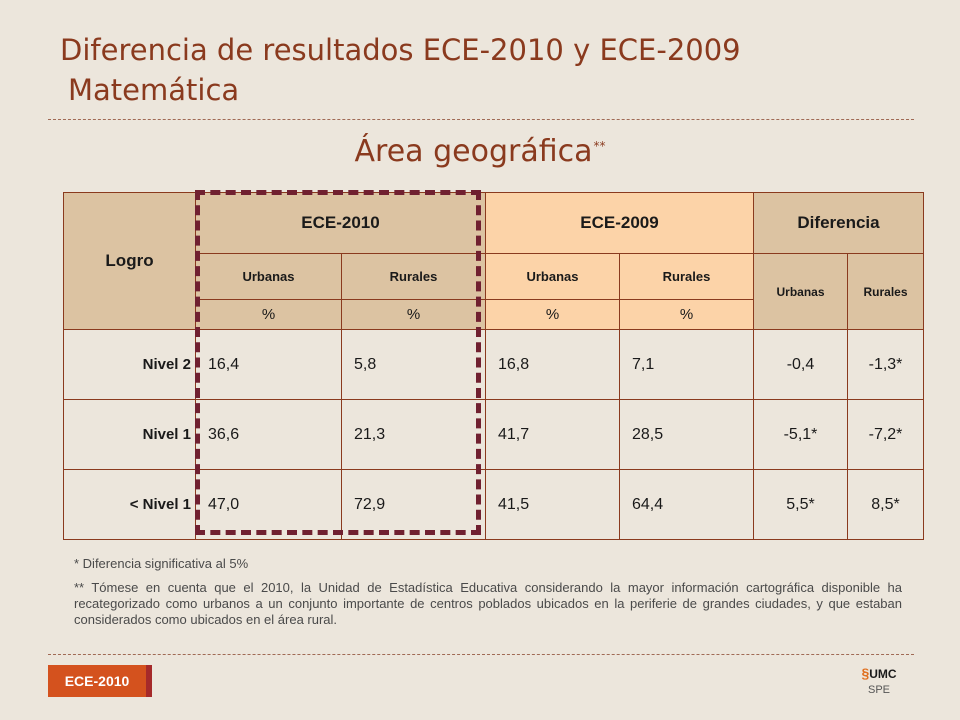 This screenshot has height=720, width=960. Describe the element at coordinates (268, 364) in the screenshot. I see `data-cell: 16,4` at that location.